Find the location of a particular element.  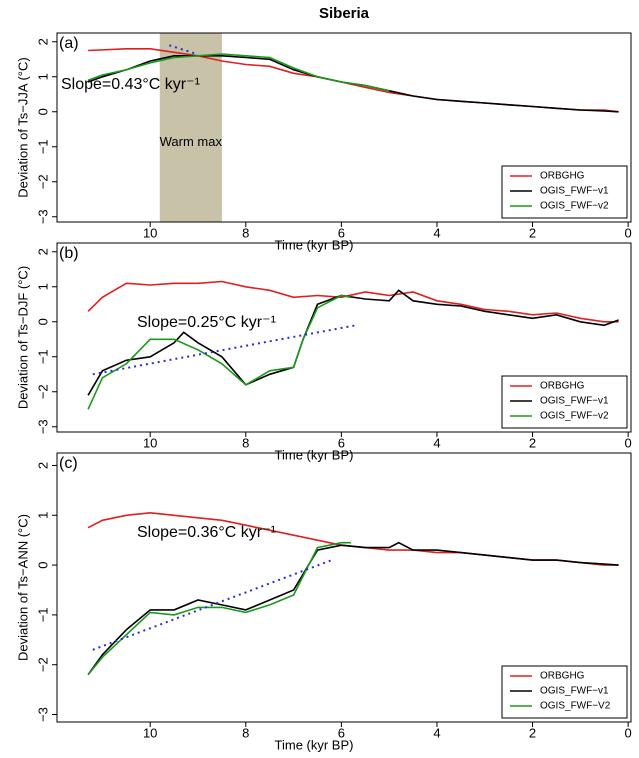

band-label: Warm max is located at coordinates (191, 141).